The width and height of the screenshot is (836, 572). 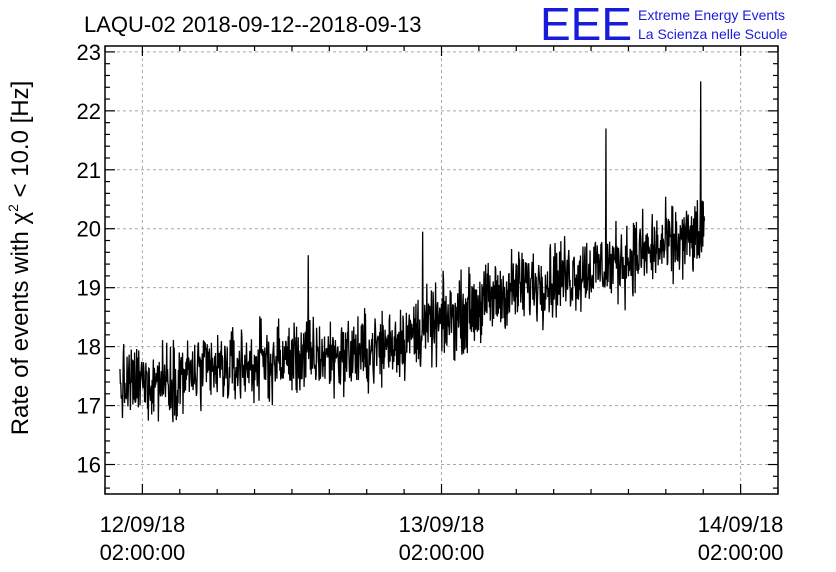 I want to click on logo-line1: Extreme Energy Events, so click(x=711, y=15).